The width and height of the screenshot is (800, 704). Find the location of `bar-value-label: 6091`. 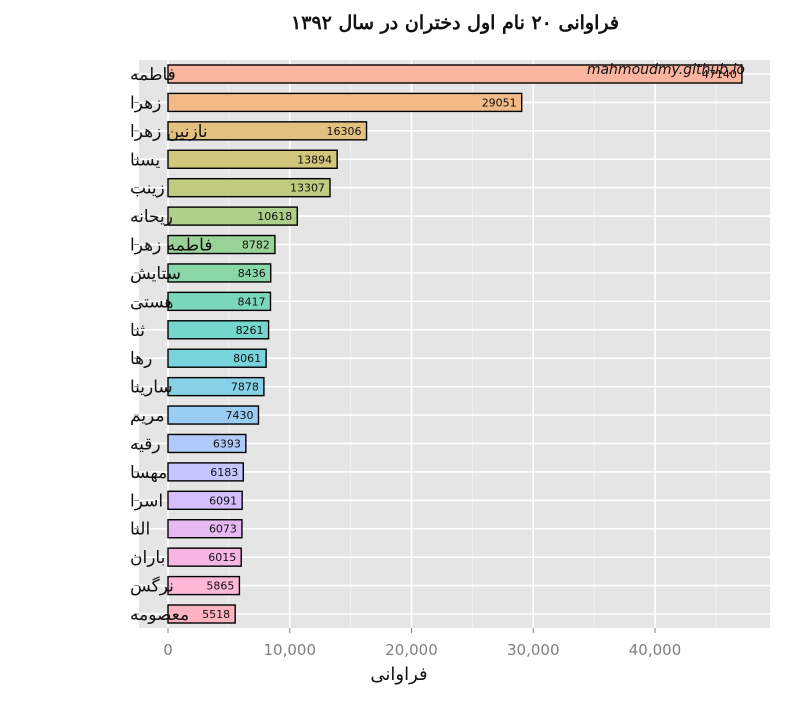

bar-value-label: 6091 is located at coordinates (223, 500).